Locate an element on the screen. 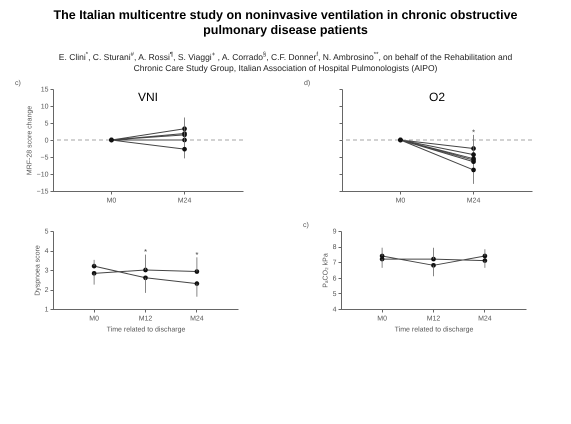 The height and width of the screenshot is (424, 571). annotation: VNI is located at coordinates (148, 97).